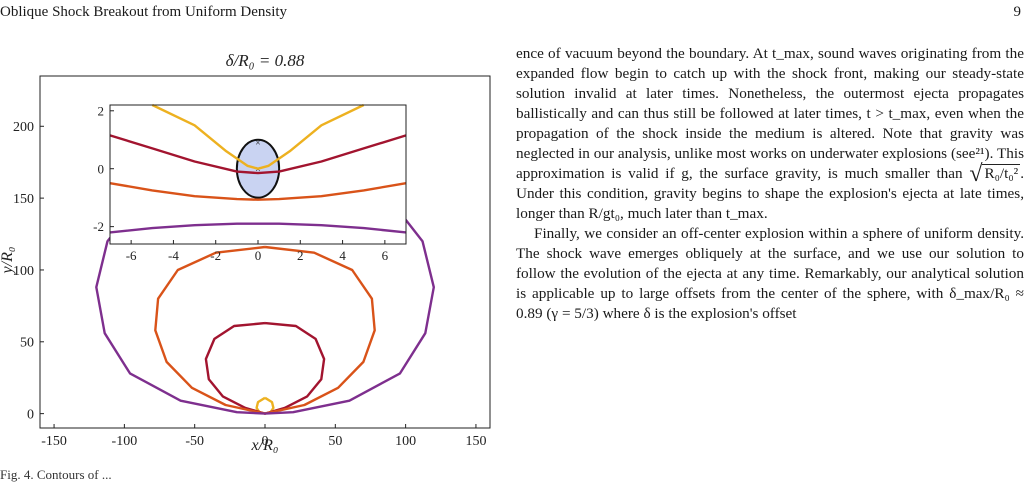  Describe the element at coordinates (8, 261) in the screenshot. I see `y-axis-label: y/R₀` at that location.